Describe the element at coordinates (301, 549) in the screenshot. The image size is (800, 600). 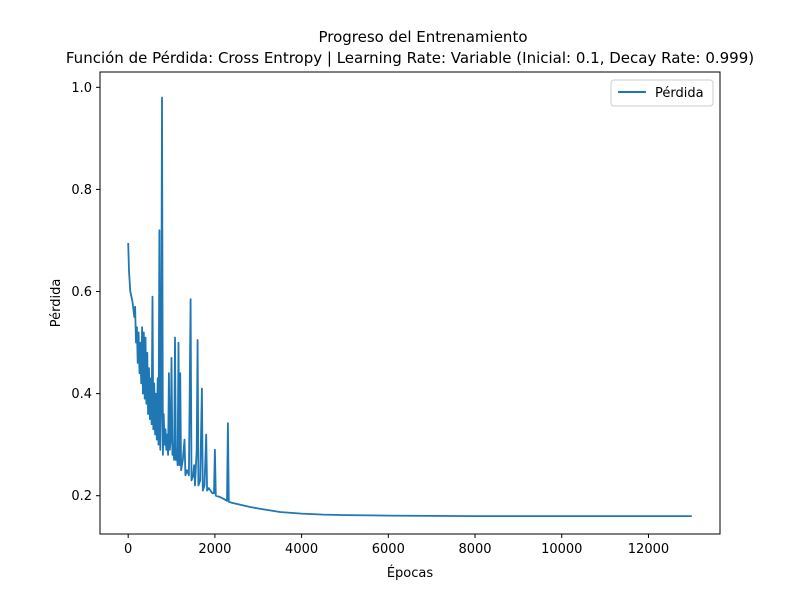
I see `x-tick-label: 4000` at that location.